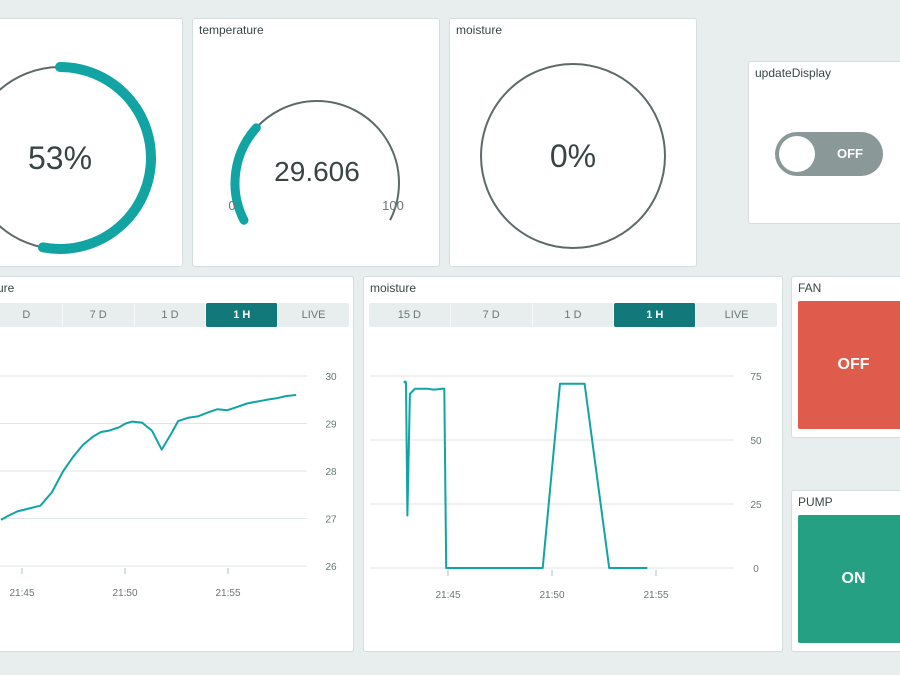 The width and height of the screenshot is (900, 675). What do you see at coordinates (756, 569) in the screenshot?
I see `y-tick-label: 0` at bounding box center [756, 569].